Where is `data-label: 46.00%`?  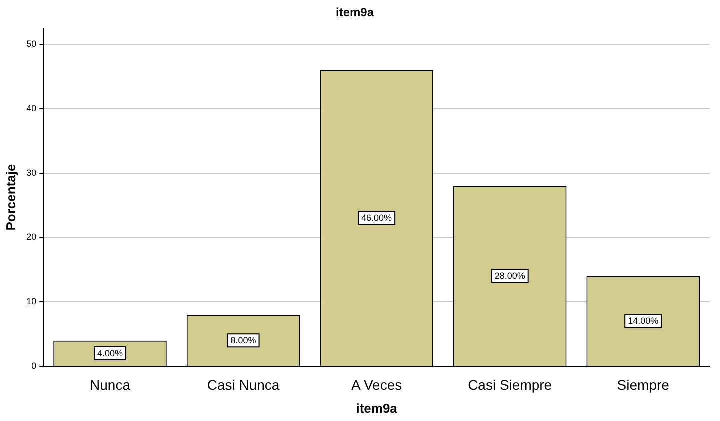 data-label: 46.00% is located at coordinates (377, 218).